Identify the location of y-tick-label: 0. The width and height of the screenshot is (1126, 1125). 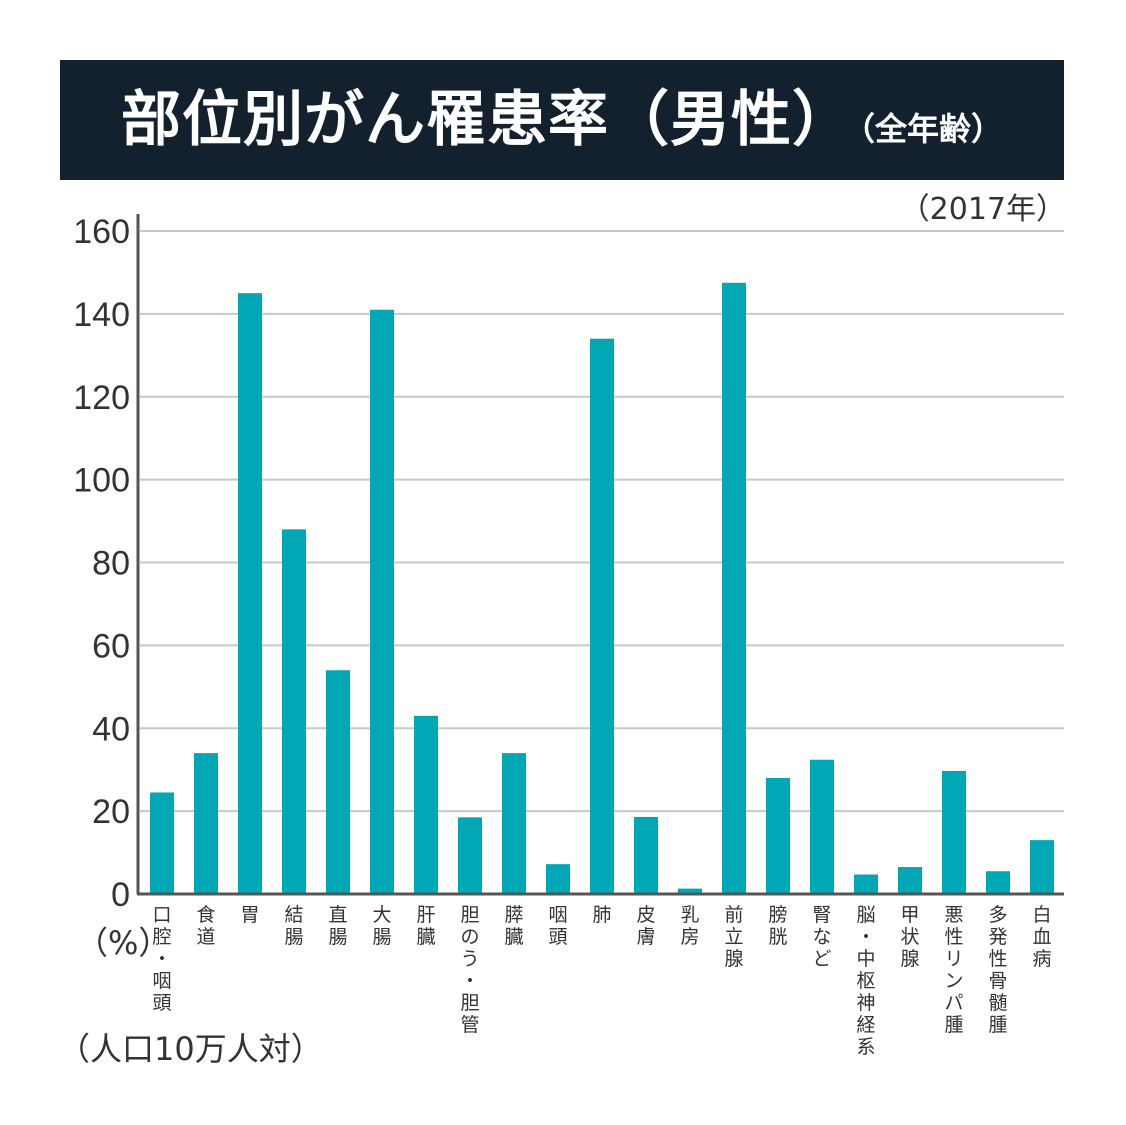
(120, 895).